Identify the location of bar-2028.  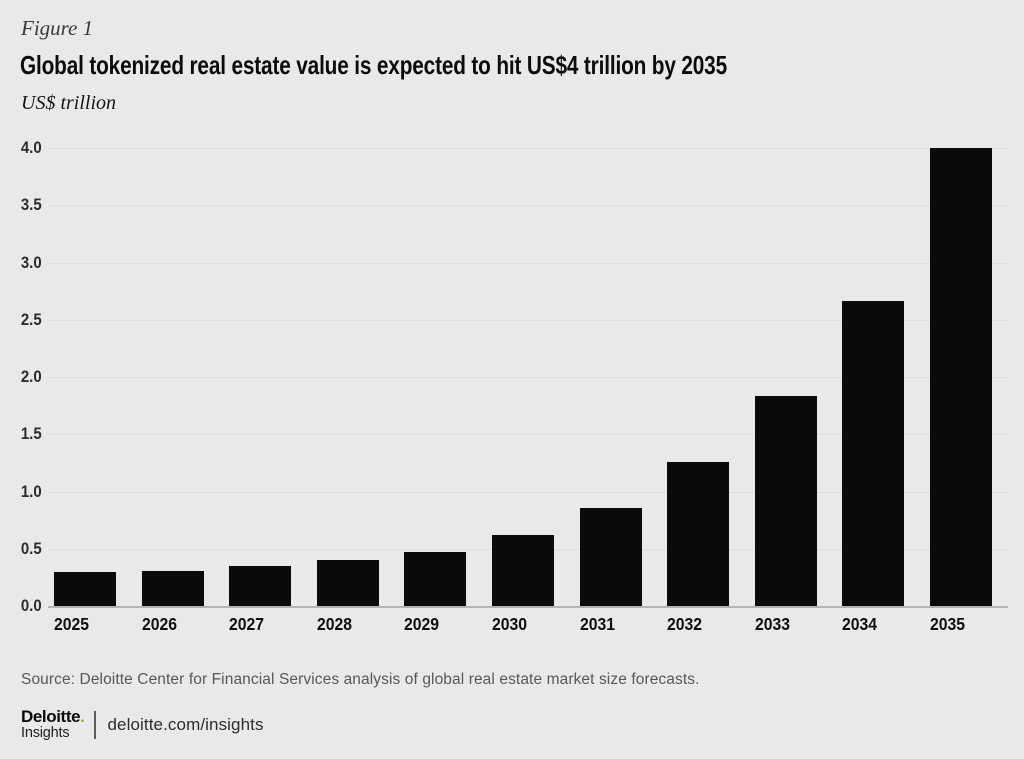
(347, 583).